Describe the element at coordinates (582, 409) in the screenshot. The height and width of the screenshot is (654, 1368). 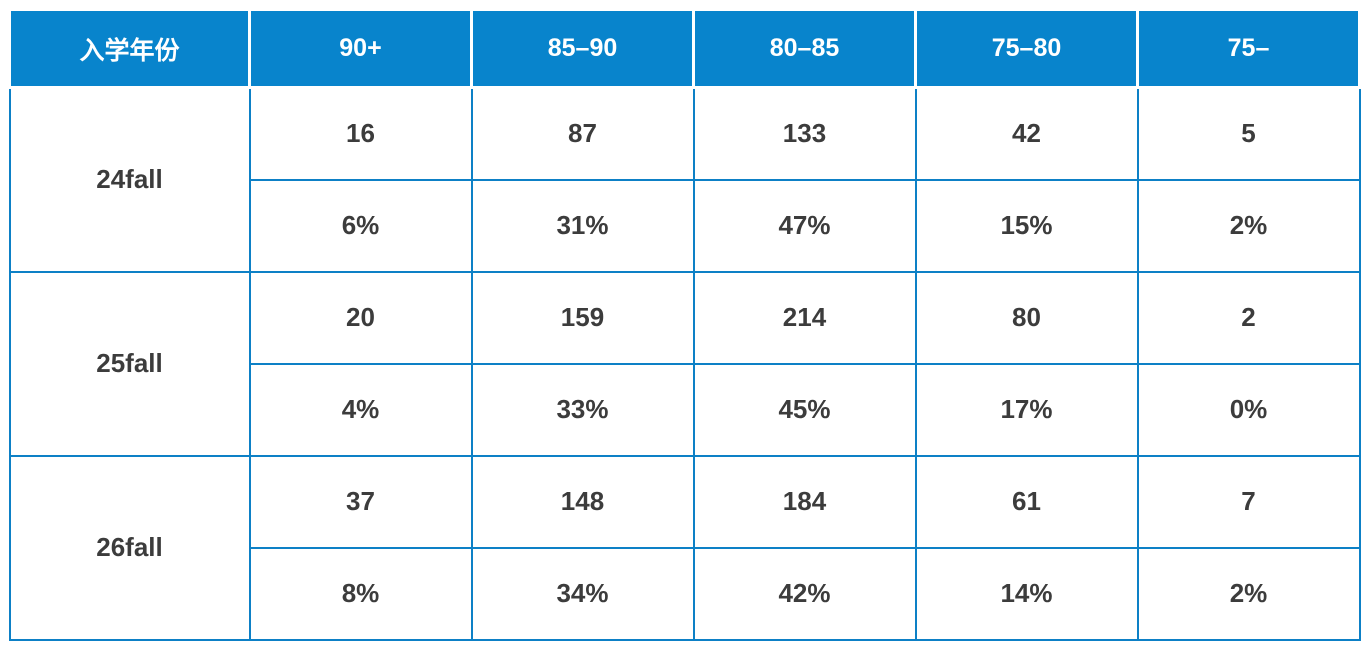
I see `percent-cell: 33%` at that location.